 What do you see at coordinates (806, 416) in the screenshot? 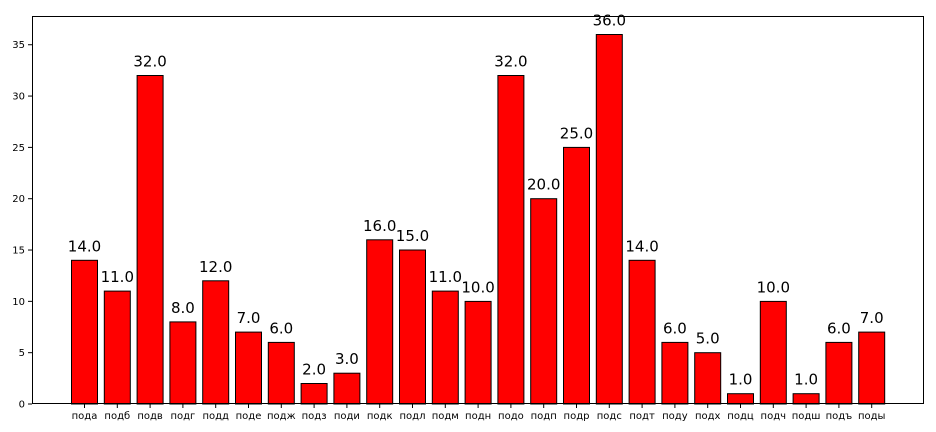
I see `x-tick-label: подш` at bounding box center [806, 416].